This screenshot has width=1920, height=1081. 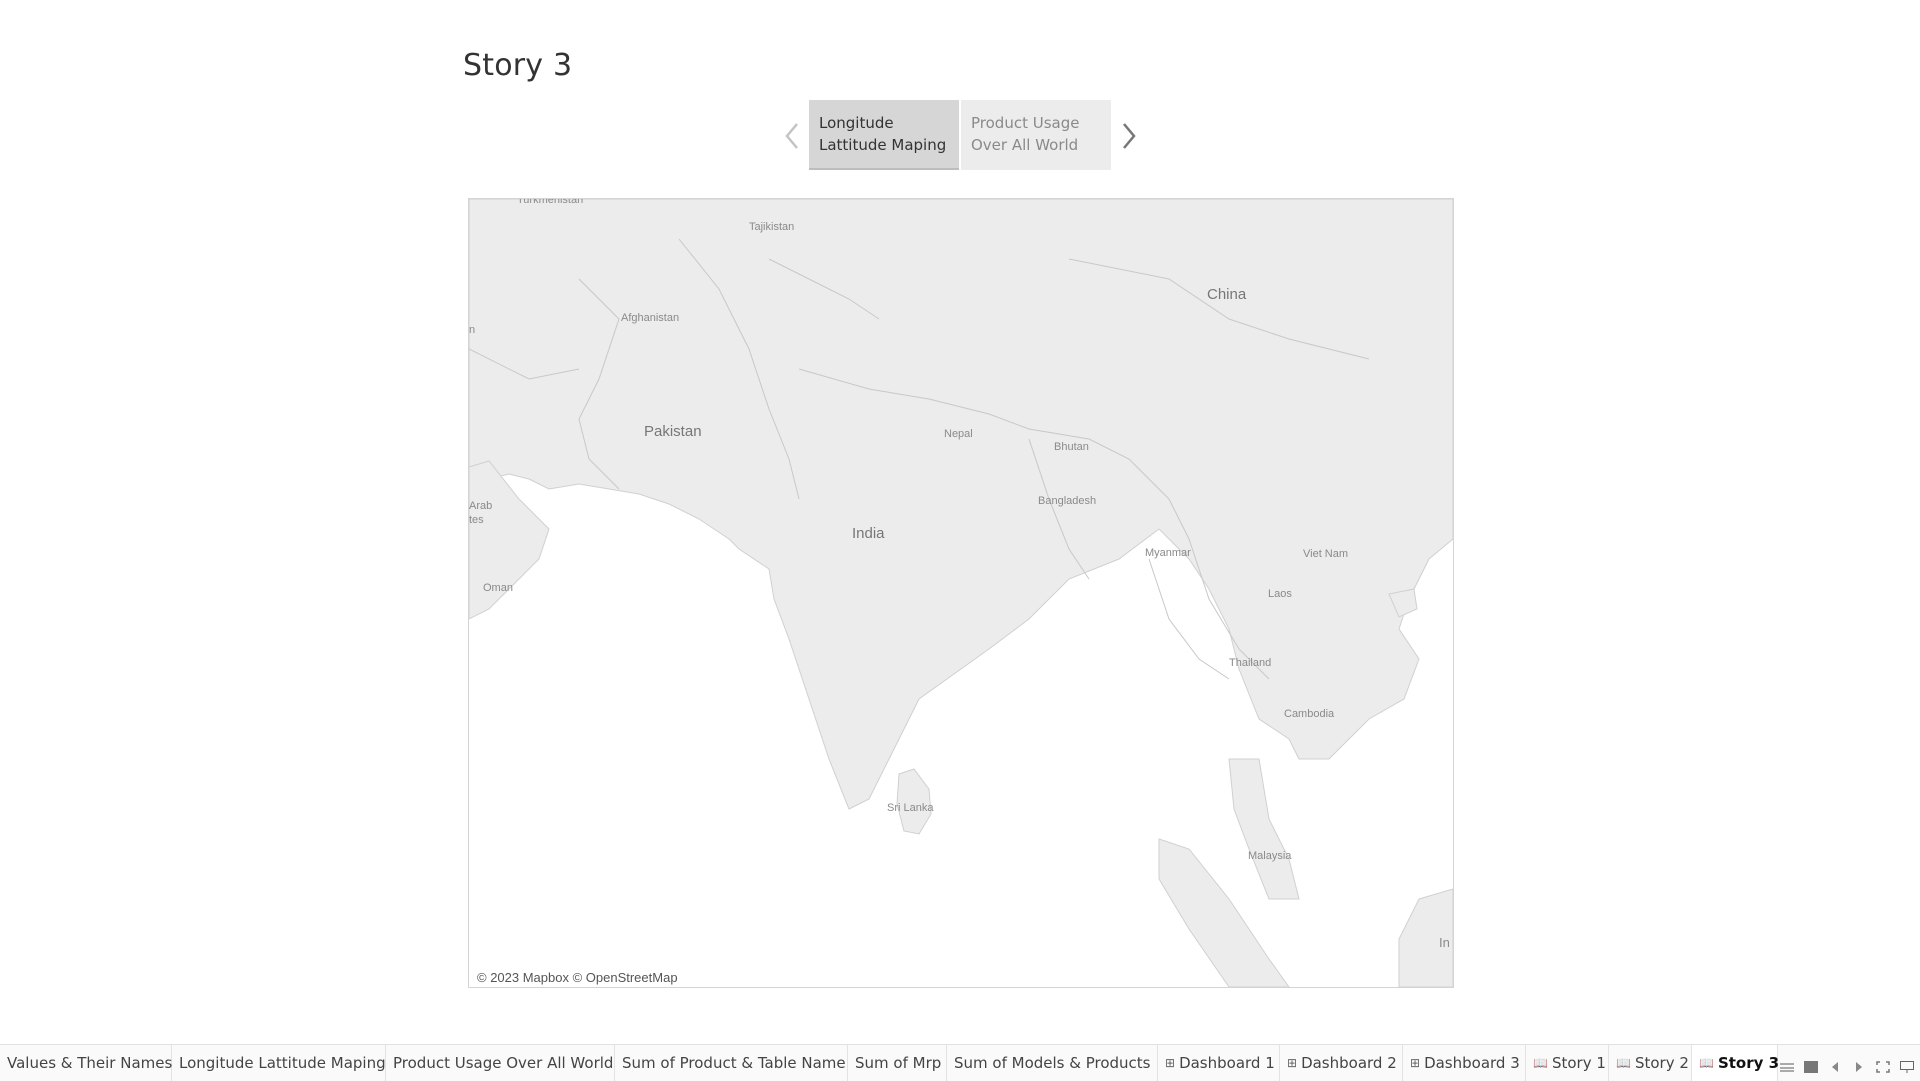 I want to click on tab-values-their-names: Values & Their Names, so click(x=86, y=1063).